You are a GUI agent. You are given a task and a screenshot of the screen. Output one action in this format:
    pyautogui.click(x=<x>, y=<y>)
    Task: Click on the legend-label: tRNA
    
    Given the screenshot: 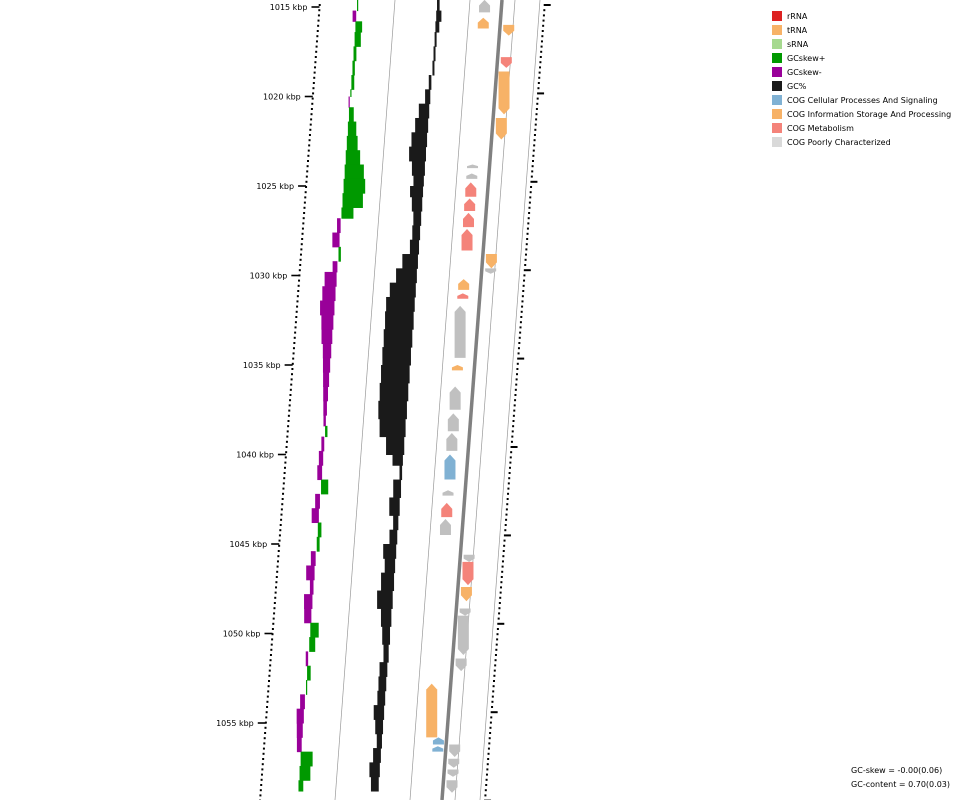 What is the action you would take?
    pyautogui.click(x=797, y=30)
    